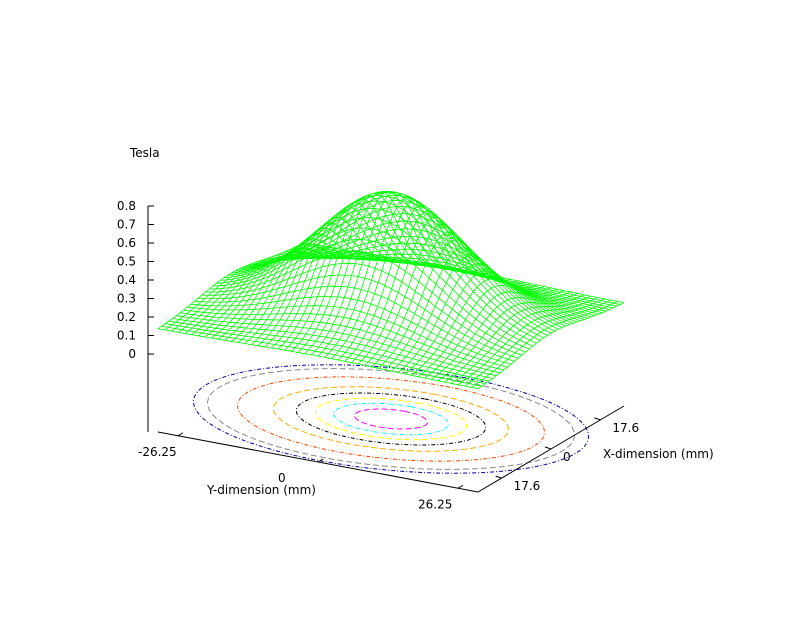  What do you see at coordinates (261, 490) in the screenshot?
I see `y-axis-label: Y-dimension (mm)` at bounding box center [261, 490].